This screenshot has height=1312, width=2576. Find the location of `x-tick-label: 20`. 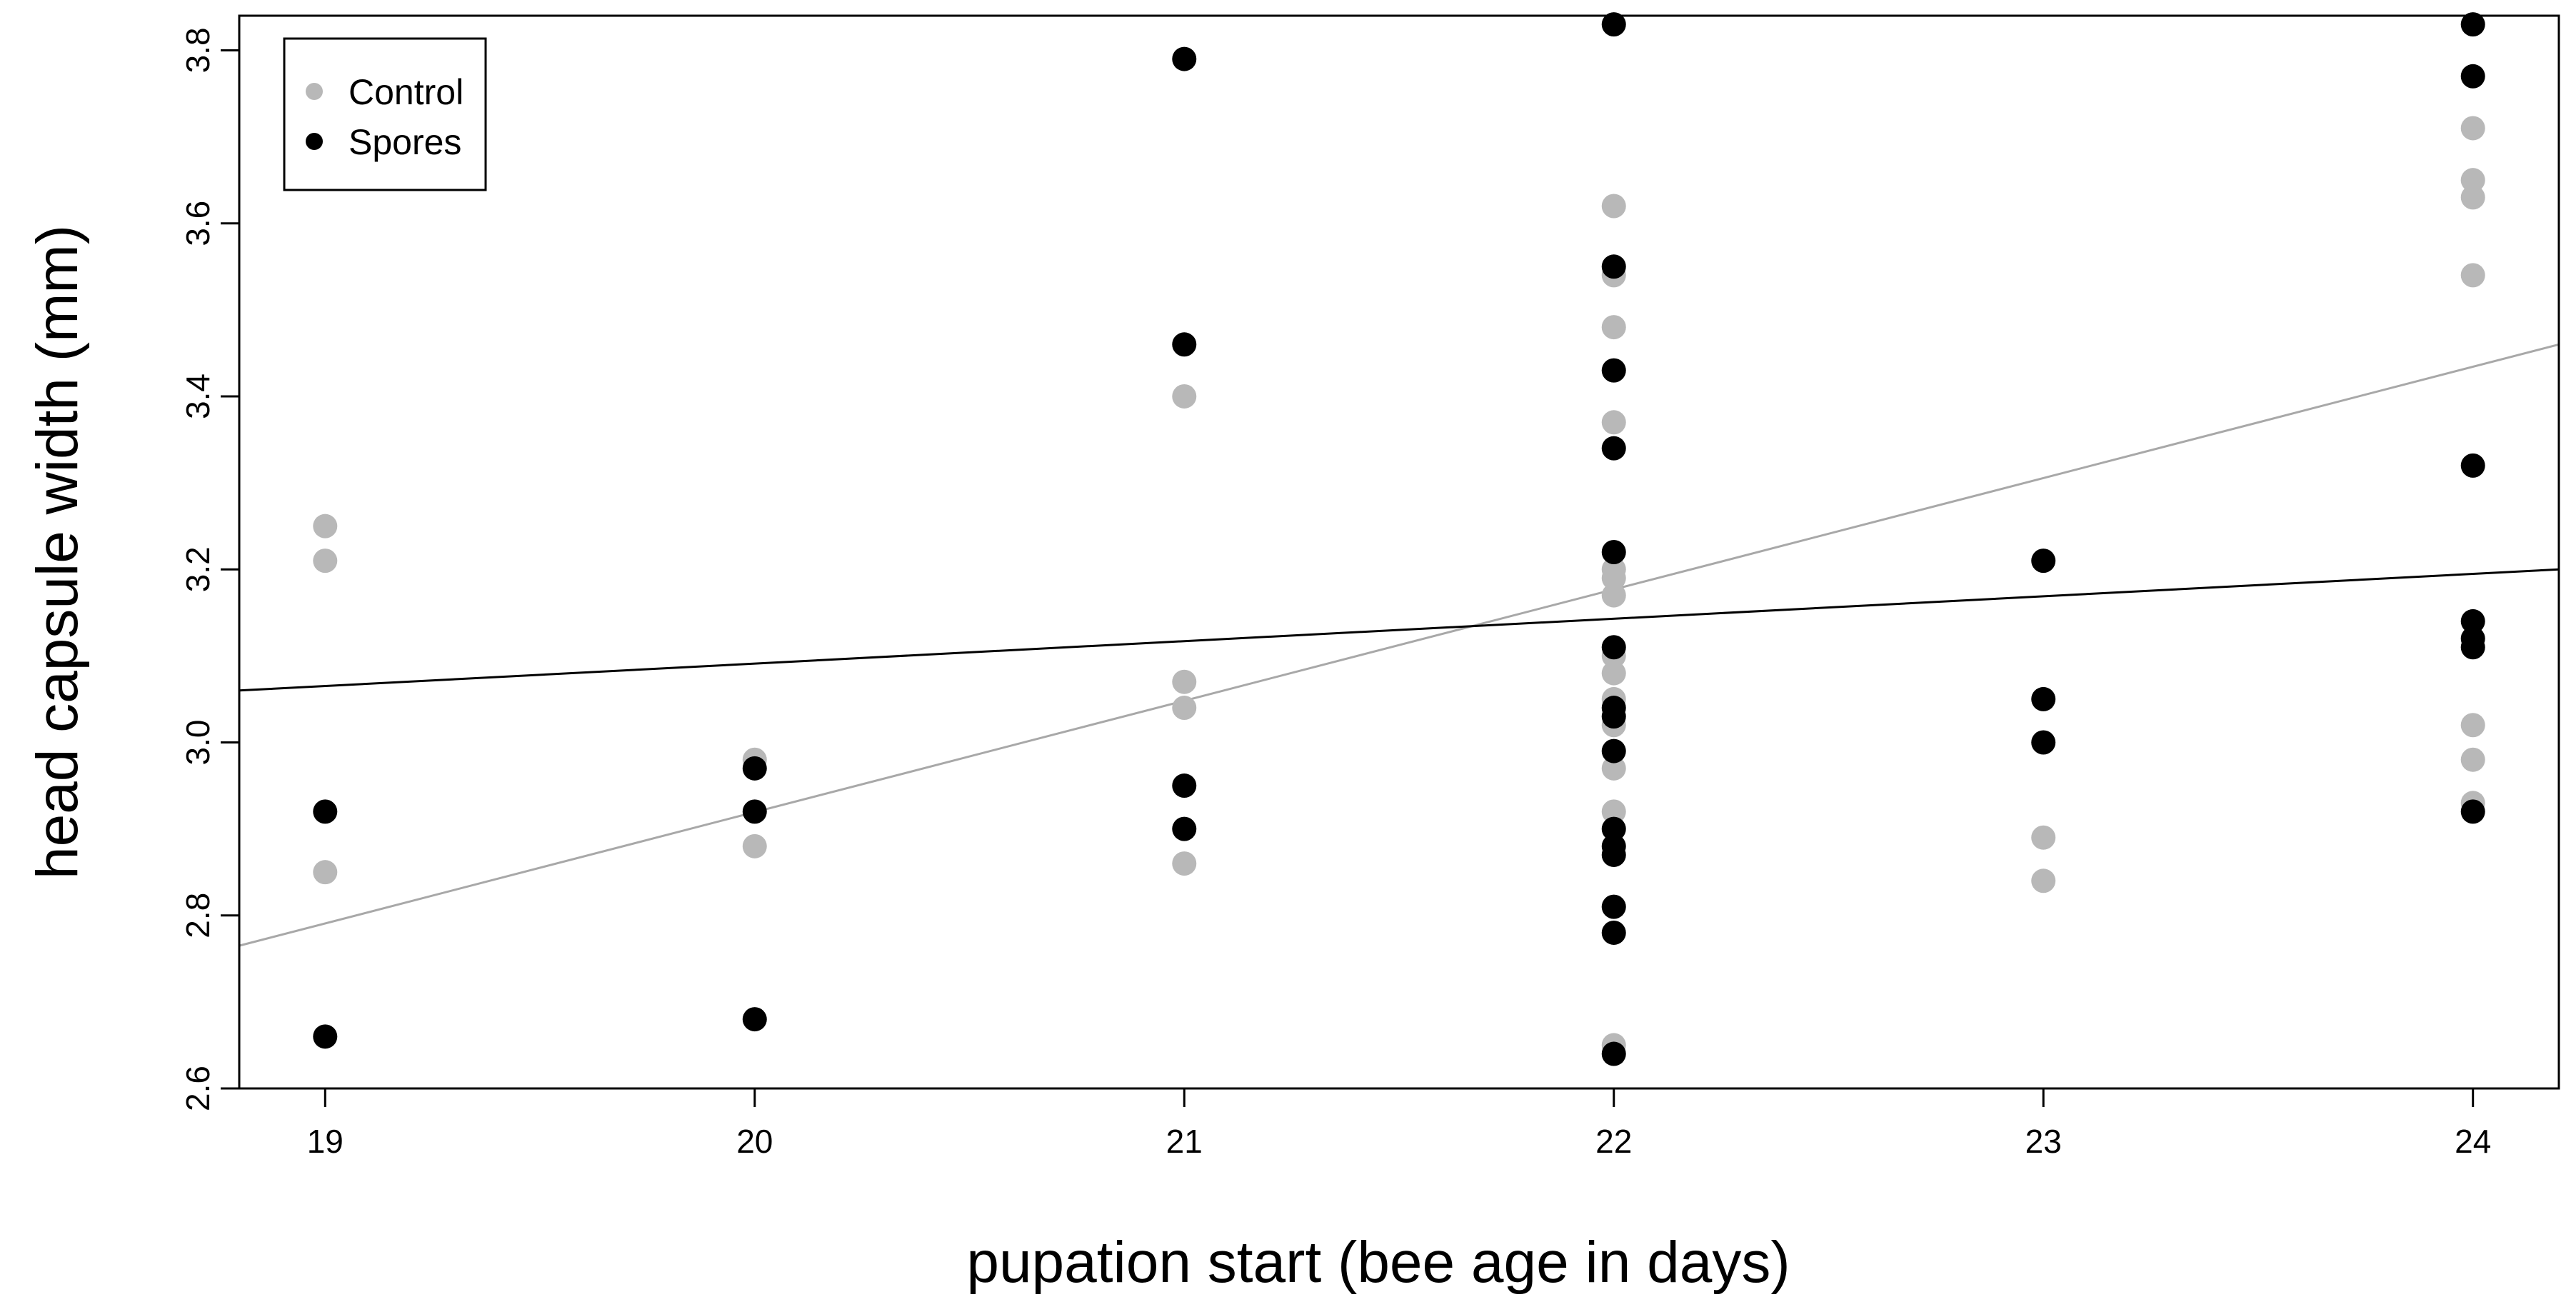

x-tick-label: 20 is located at coordinates (754, 1142).